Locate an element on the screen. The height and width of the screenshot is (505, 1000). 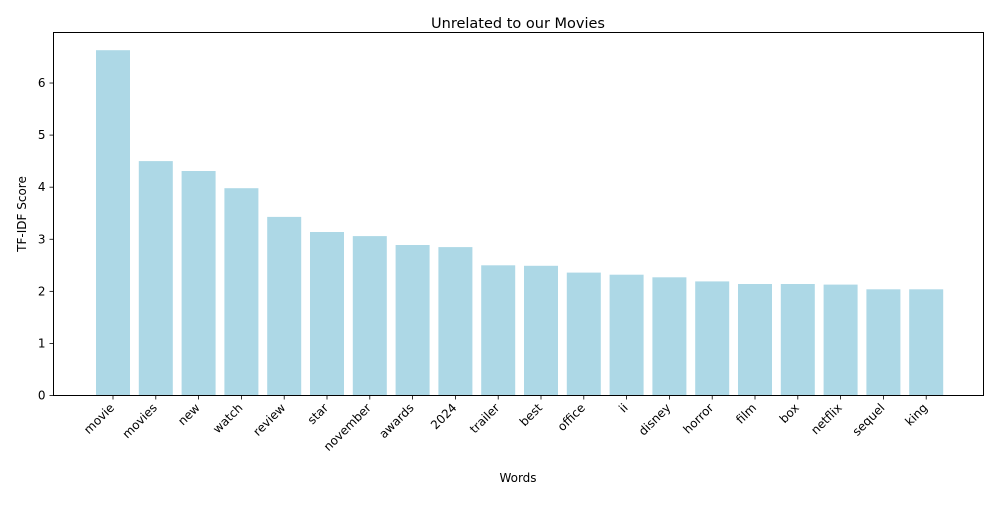
bar-film is located at coordinates (755, 340).